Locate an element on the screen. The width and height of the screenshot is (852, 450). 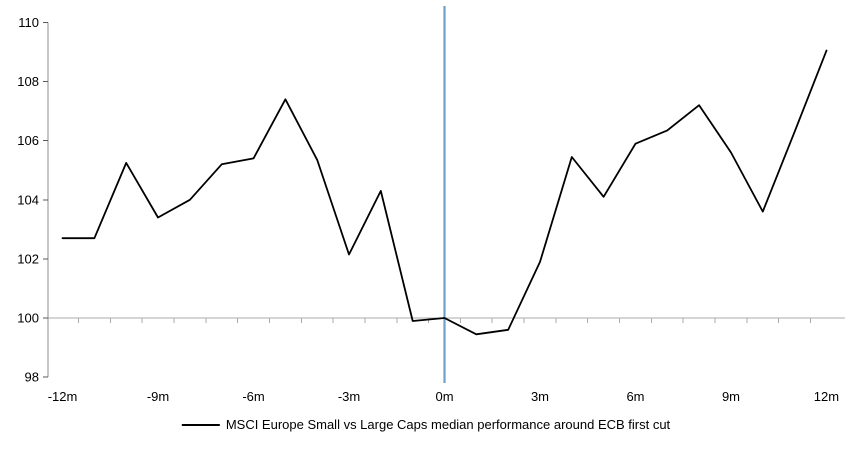
x-axis-tick-label: 12m is located at coordinates (826, 396).